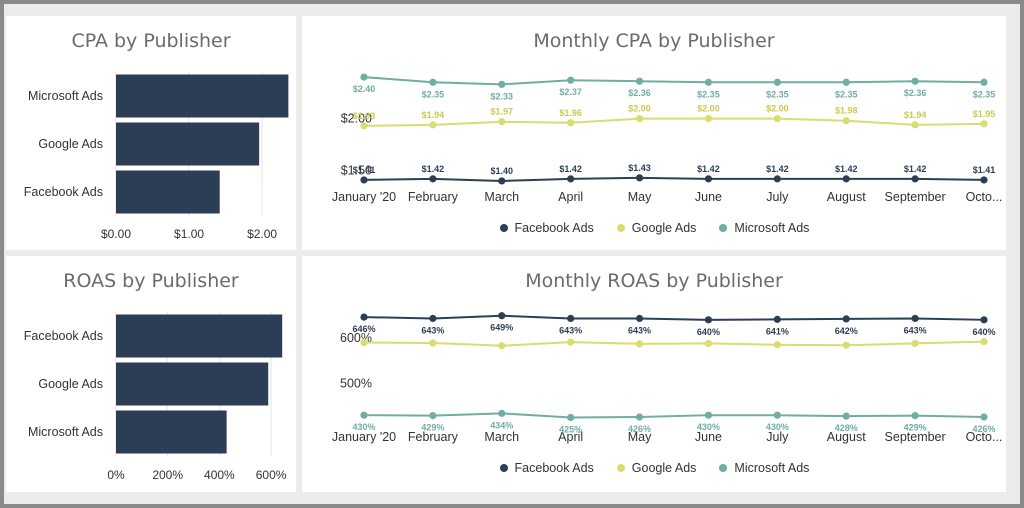 The image size is (1024, 508). What do you see at coordinates (63, 336) in the screenshot?
I see `category-label: Facebook Ads` at bounding box center [63, 336].